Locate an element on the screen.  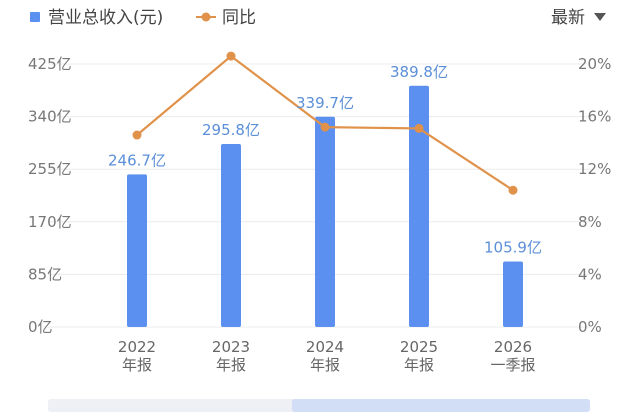
legend: 营业总收入(元) 同比 is located at coordinates (143, 18).